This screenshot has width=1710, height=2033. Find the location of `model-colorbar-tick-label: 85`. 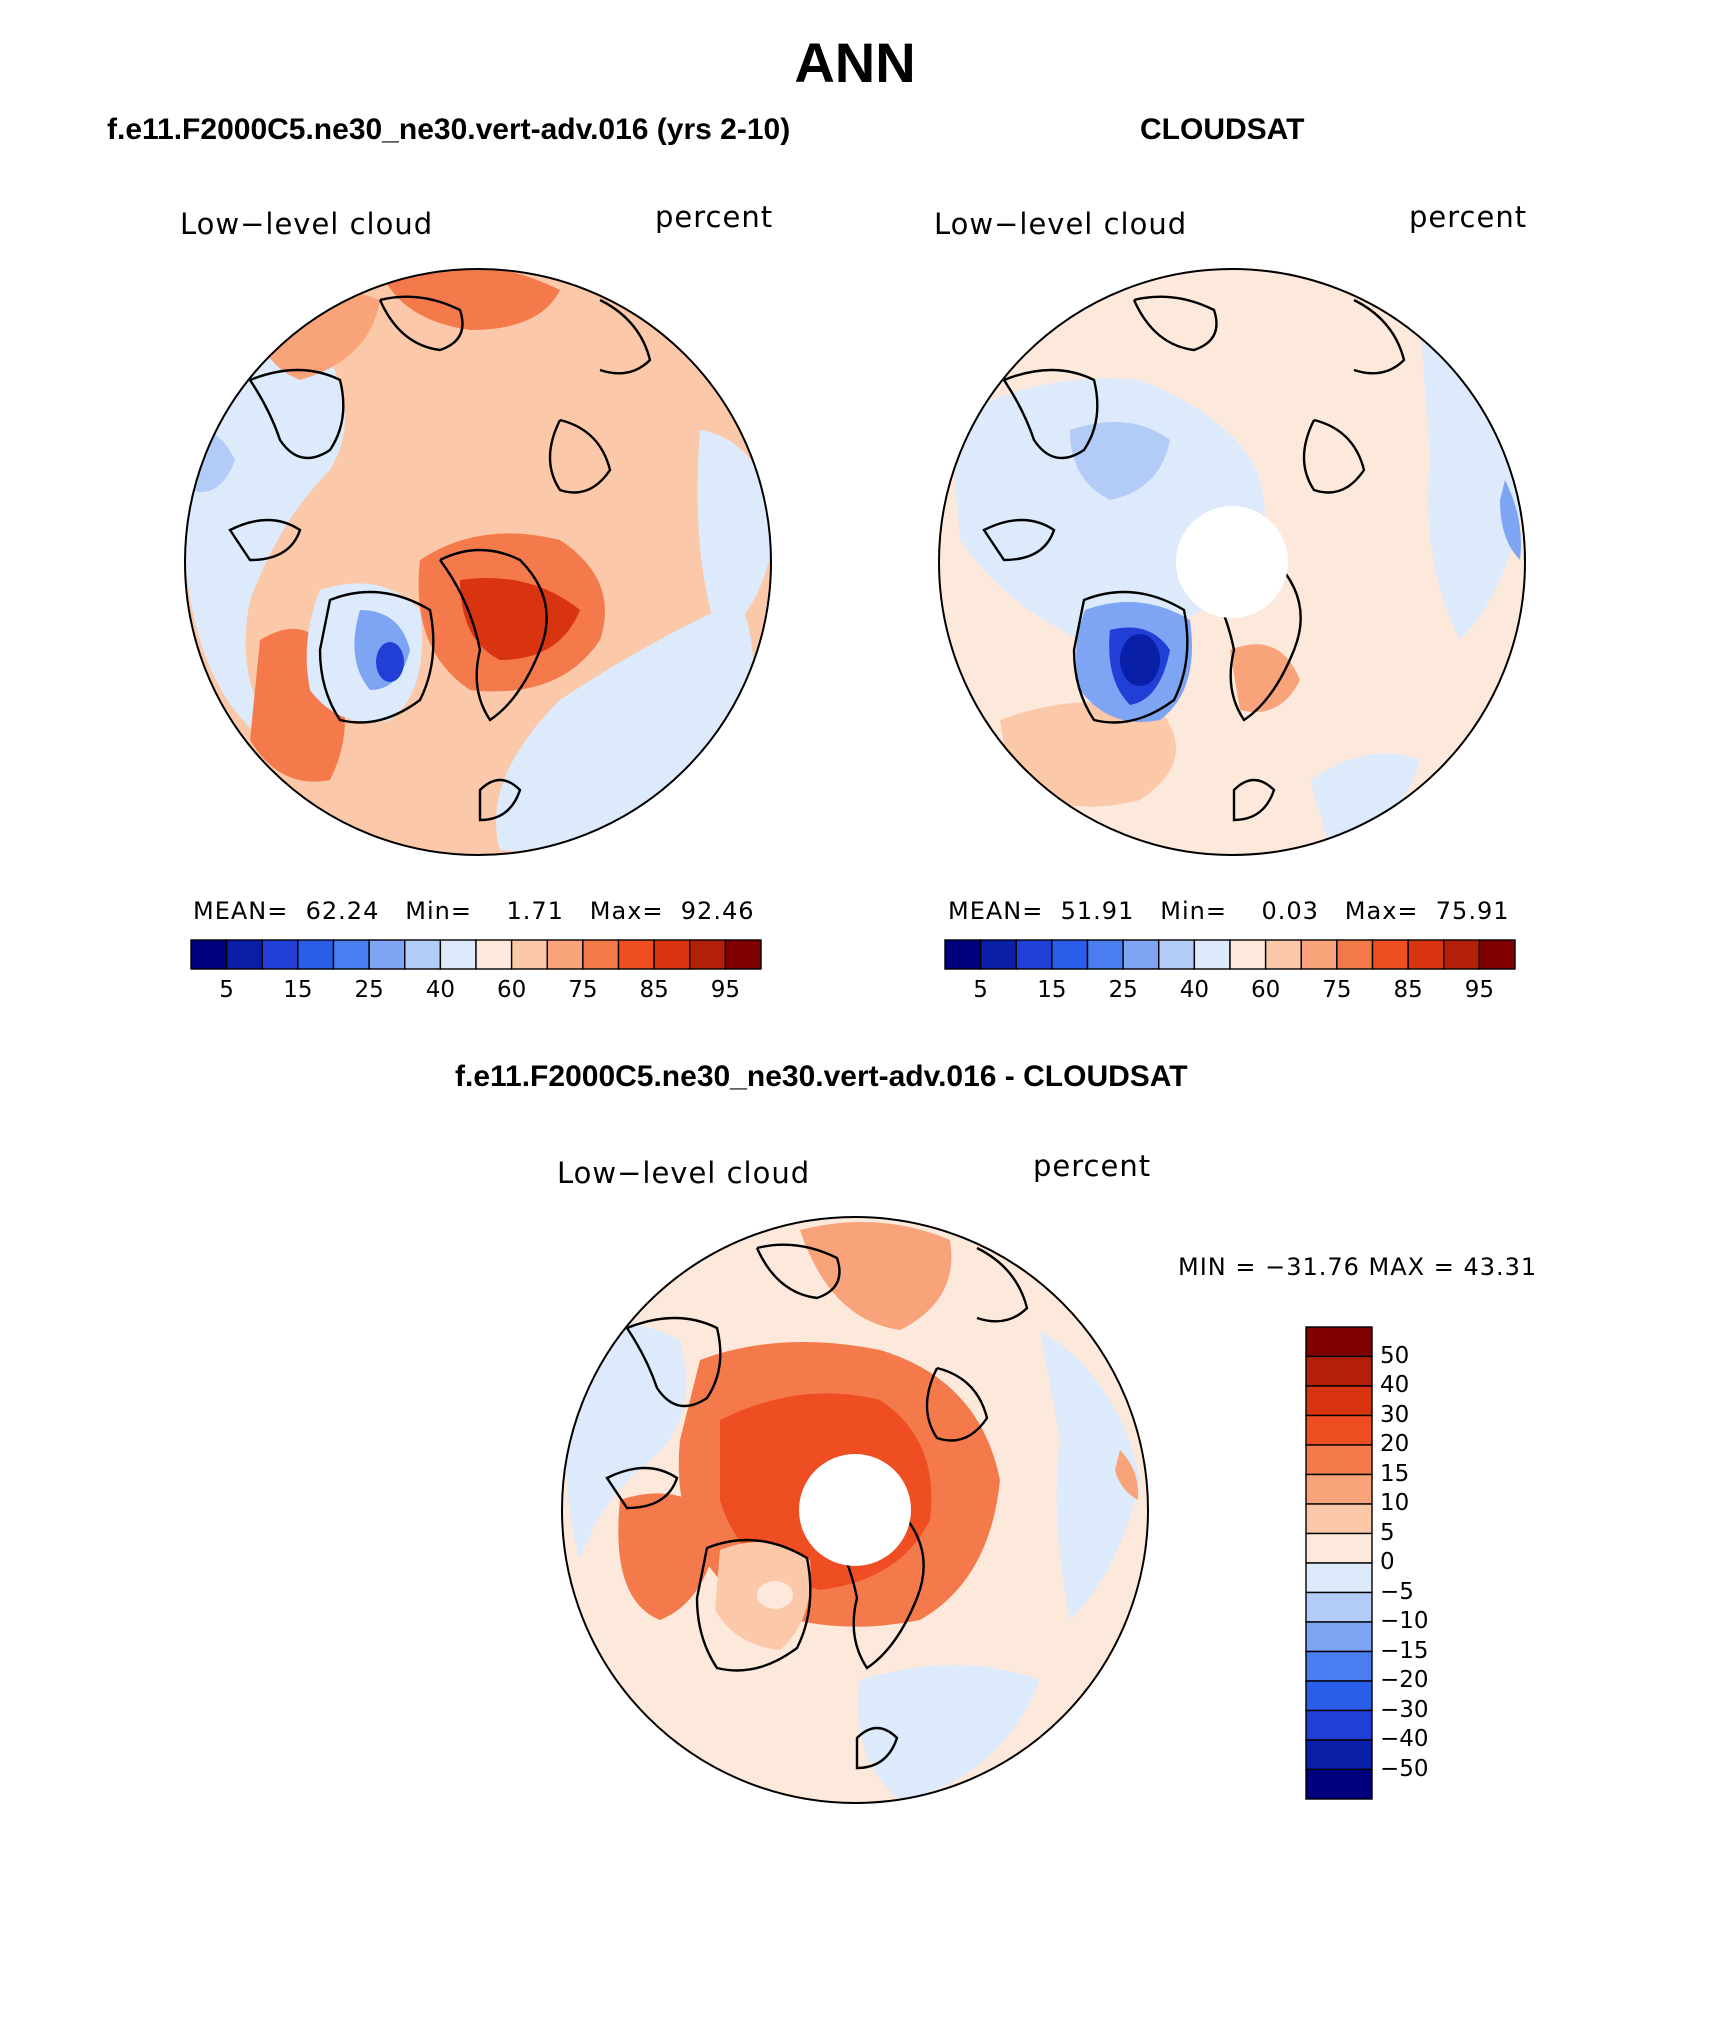

model-colorbar-tick-label: 85 is located at coordinates (654, 990).